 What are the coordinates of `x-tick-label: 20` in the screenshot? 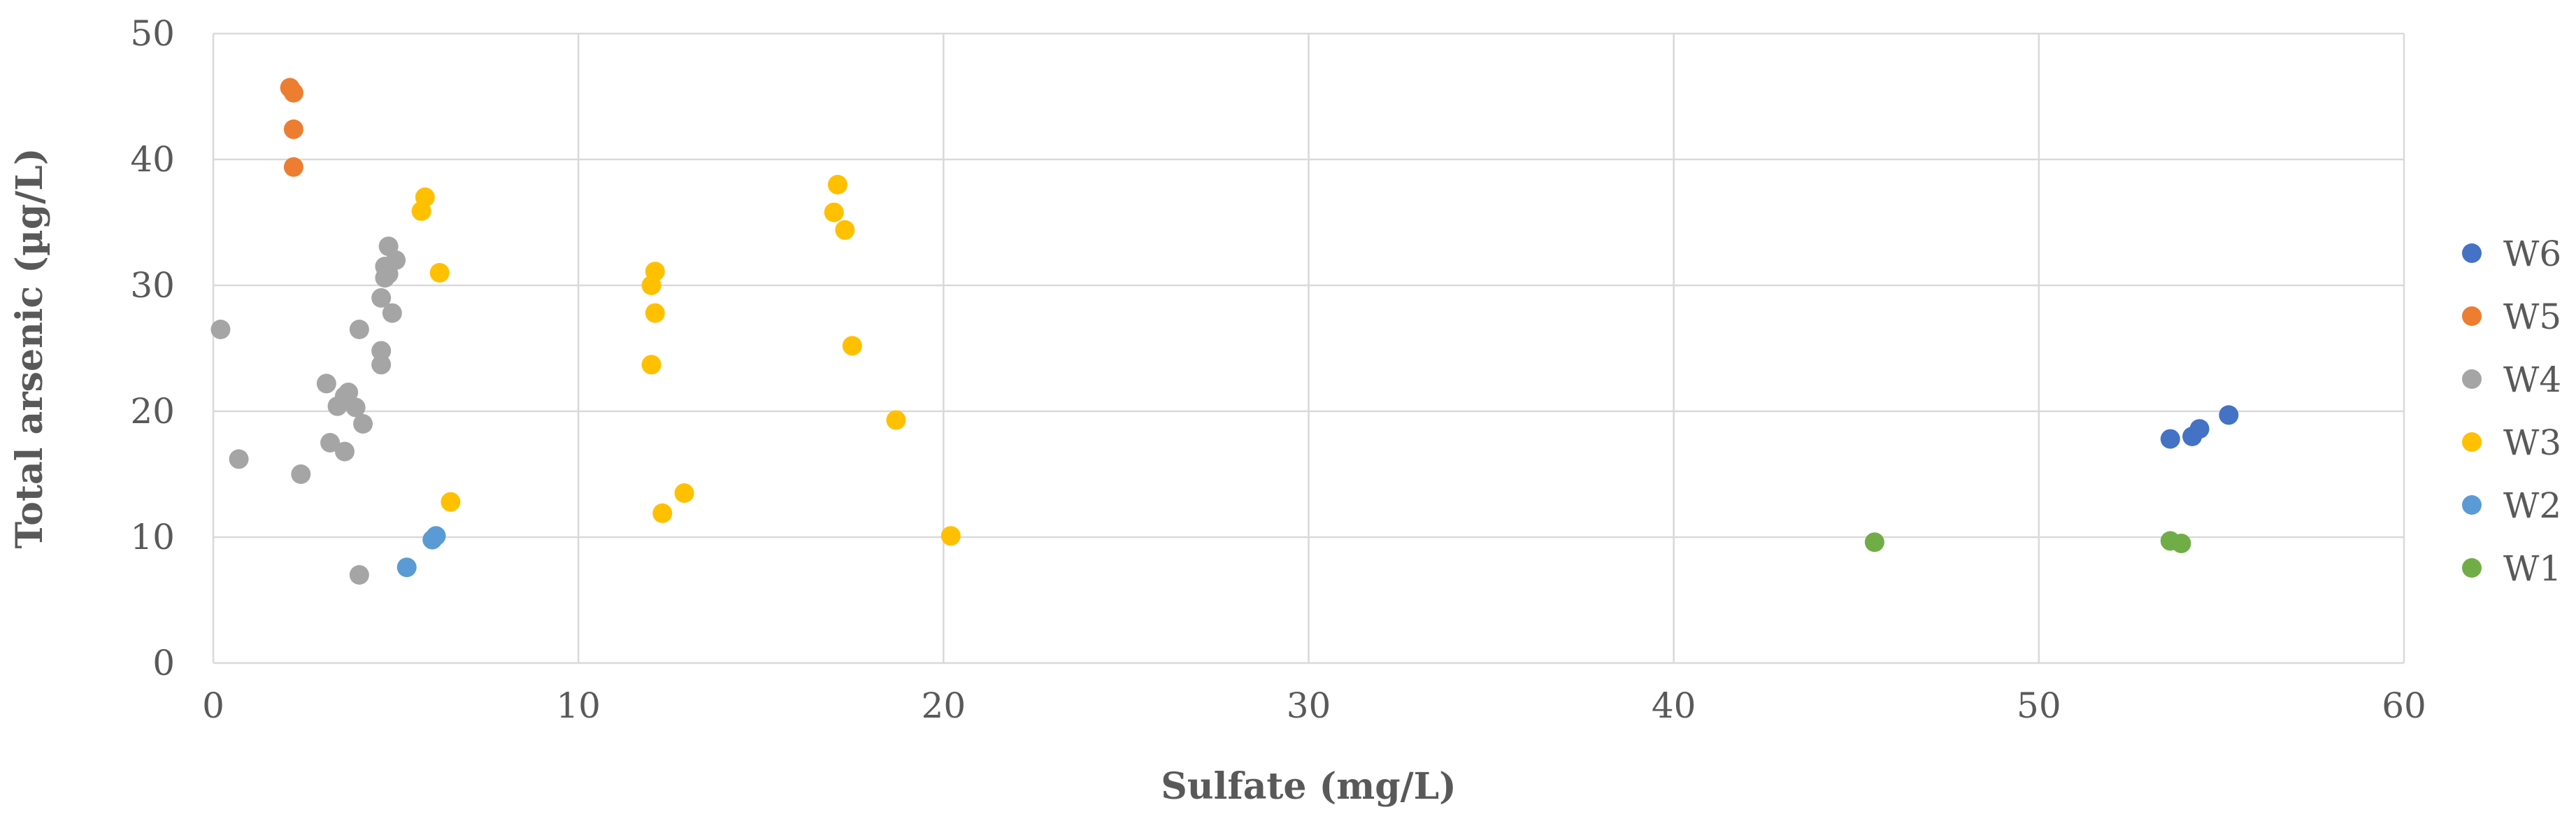 It's located at (944, 705).